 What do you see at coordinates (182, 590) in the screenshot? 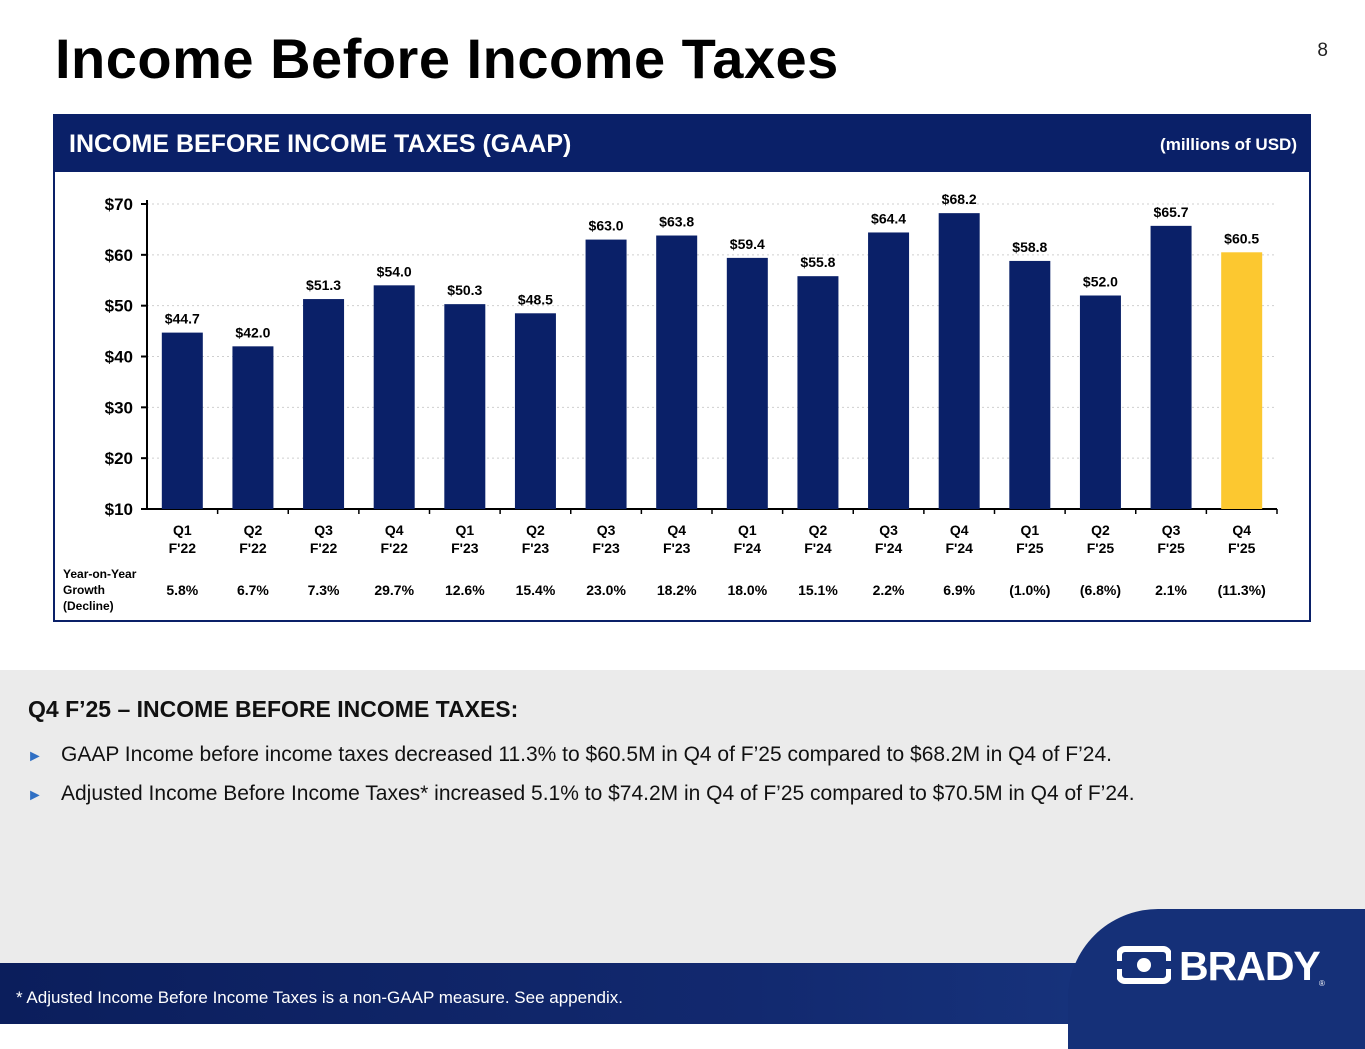
I see `growth-value: 5.8%` at bounding box center [182, 590].